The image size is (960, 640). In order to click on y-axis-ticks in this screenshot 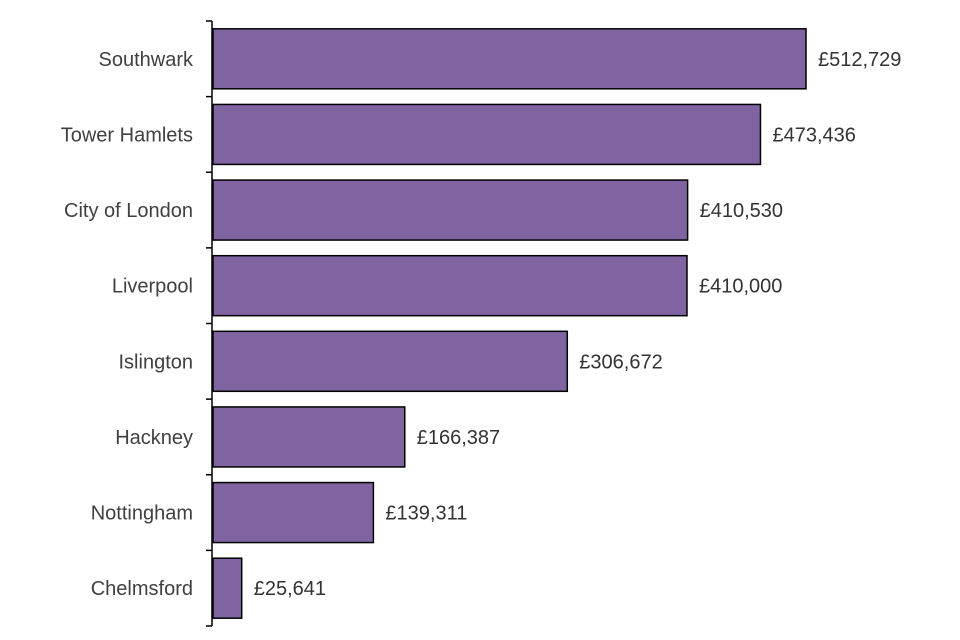, I will do `click(209, 323)`.